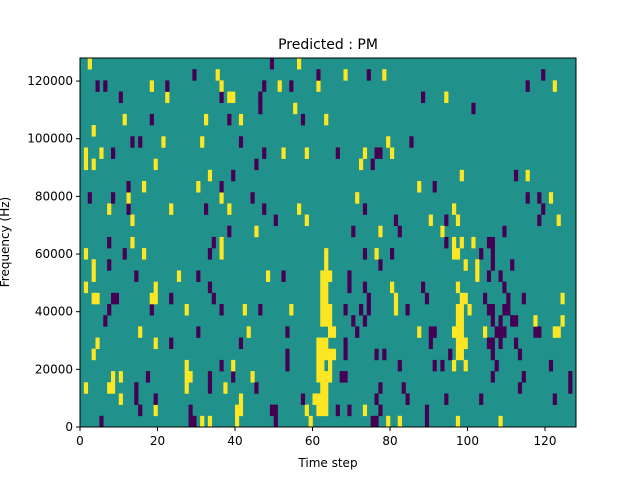 The width and height of the screenshot is (640, 480). I want to click on x-axis-label: Time step, so click(327, 463).